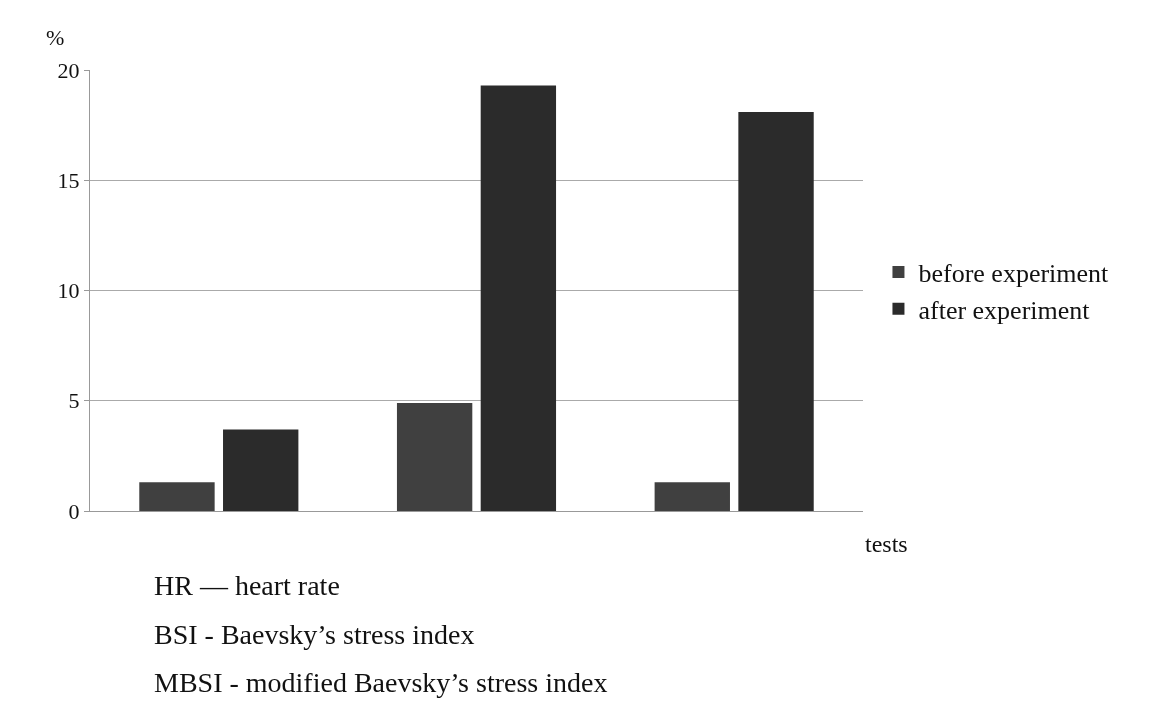  What do you see at coordinates (314, 634) in the screenshot?
I see `text: BSI - Baevsky’s stress index` at bounding box center [314, 634].